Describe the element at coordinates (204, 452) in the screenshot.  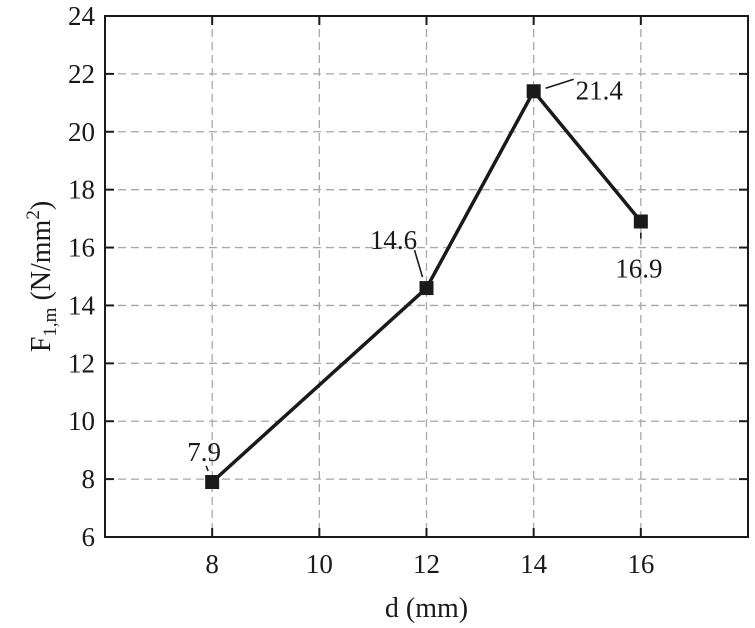
I see `data-label: 7.9` at that location.